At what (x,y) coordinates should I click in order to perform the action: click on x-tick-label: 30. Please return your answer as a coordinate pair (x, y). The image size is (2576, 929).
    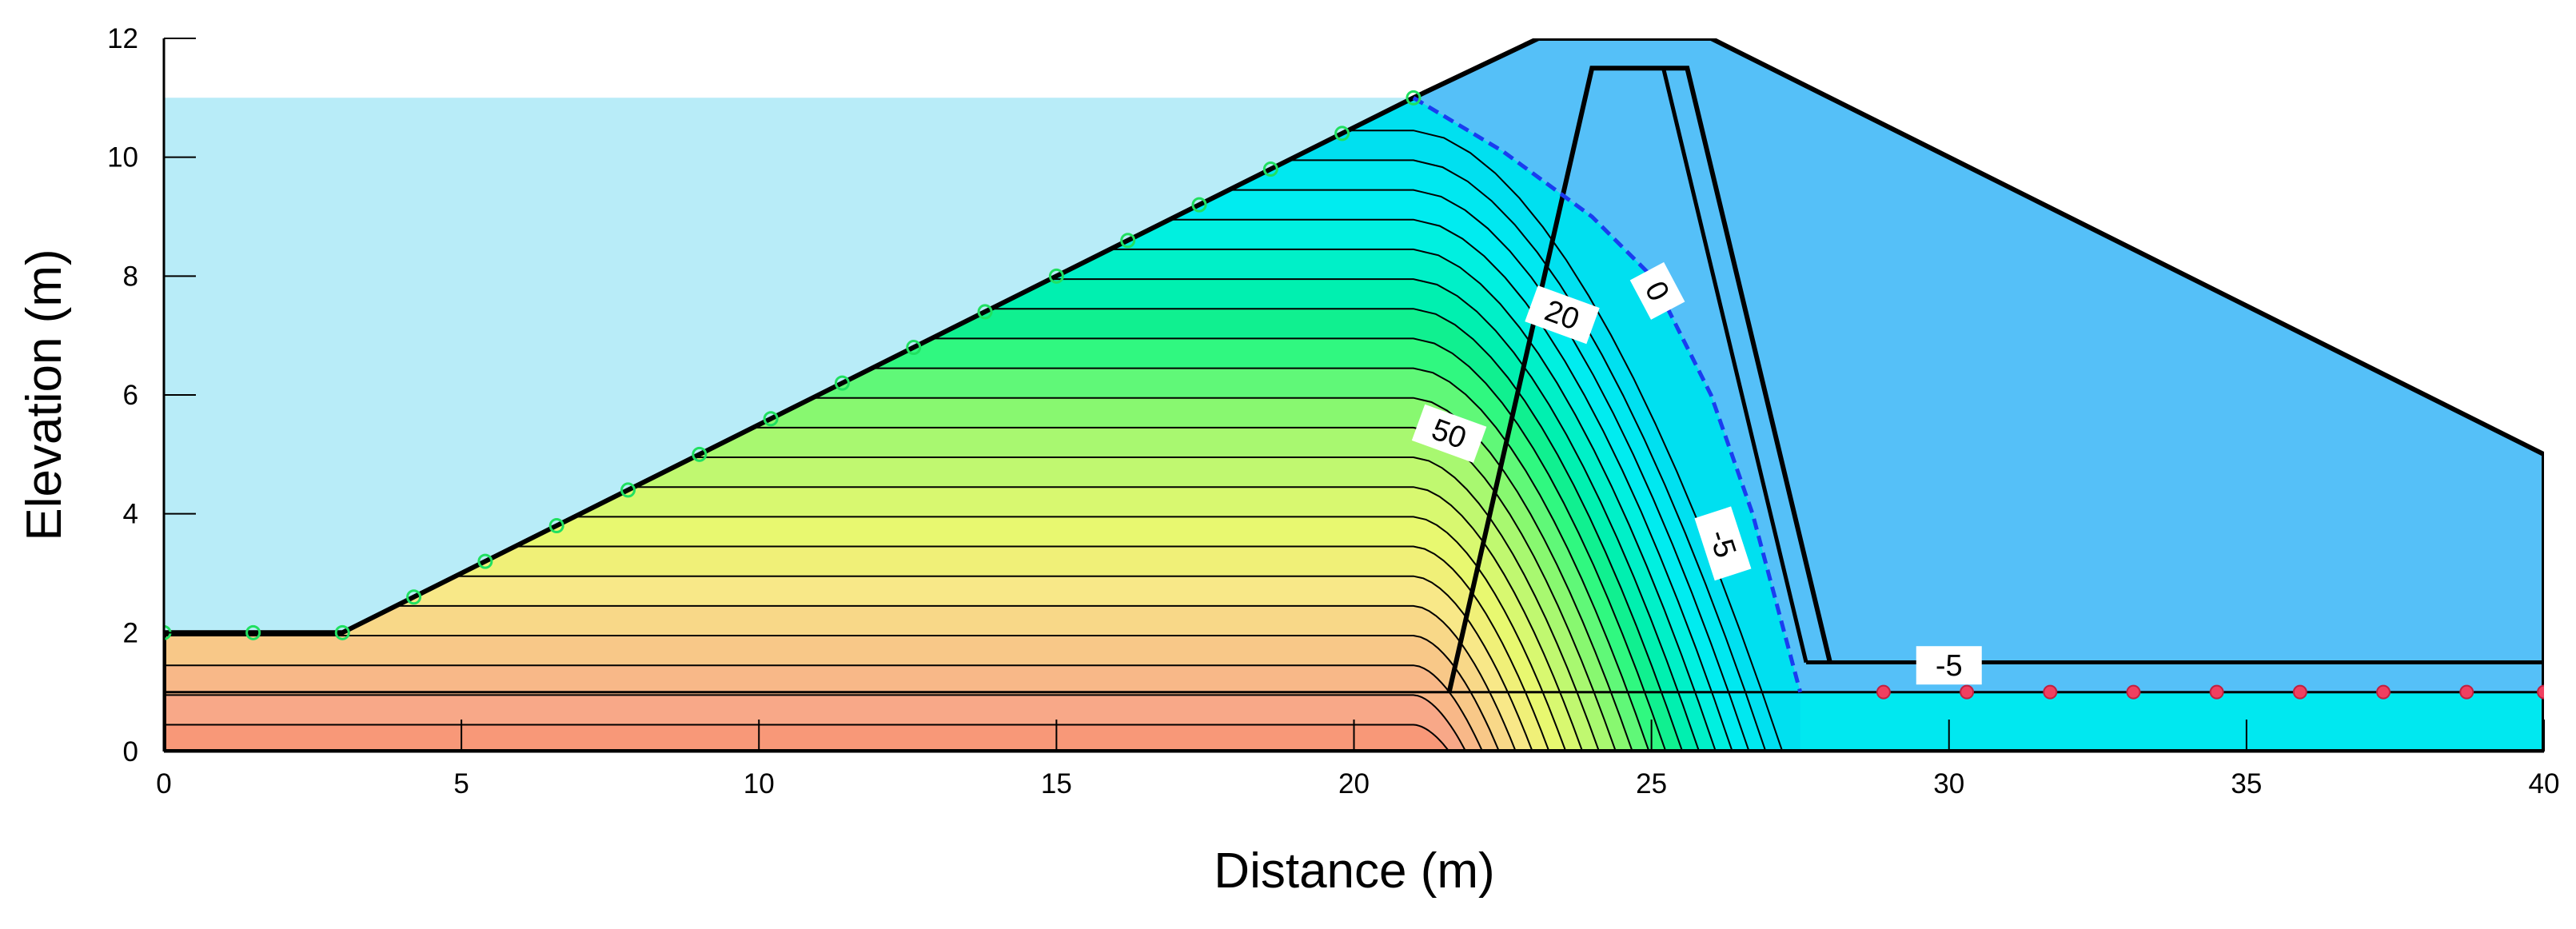
    Looking at the image, I should click on (1948, 784).